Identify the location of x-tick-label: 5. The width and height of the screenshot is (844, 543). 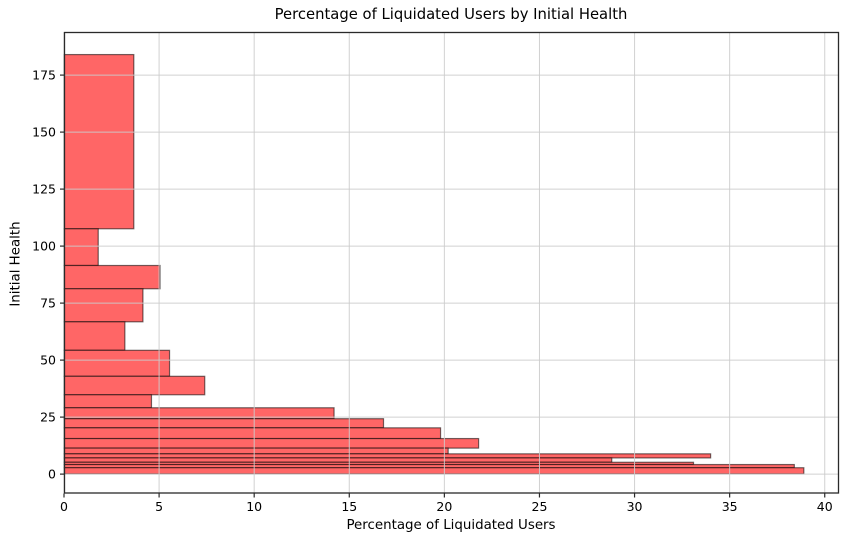
(159, 506).